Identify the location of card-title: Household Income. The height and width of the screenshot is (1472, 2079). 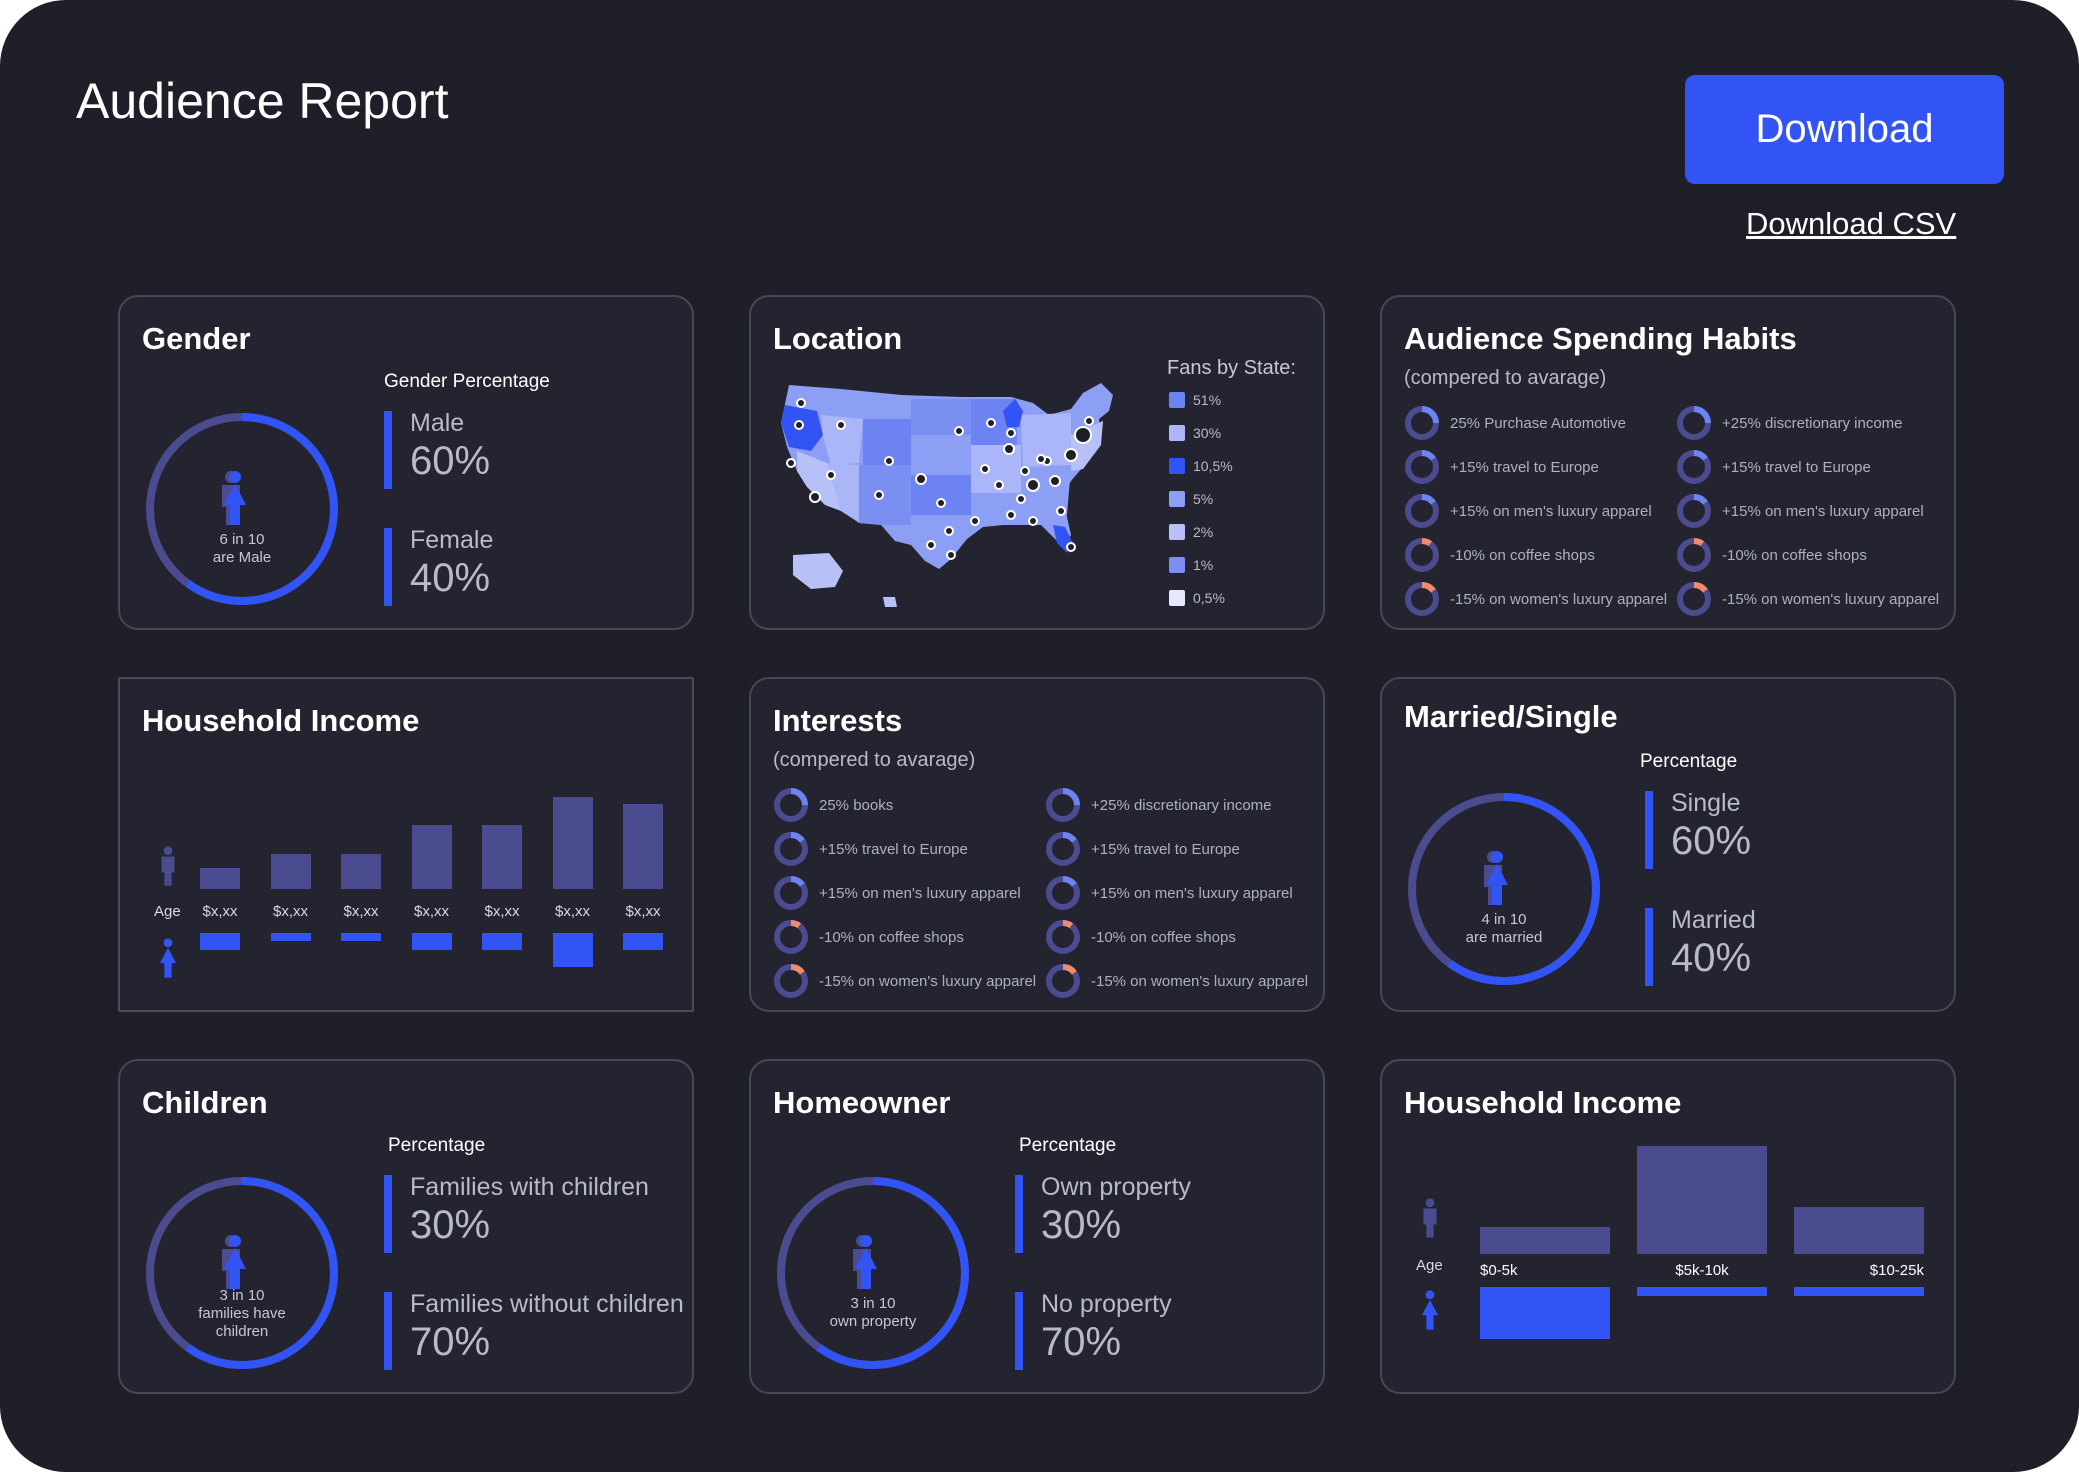
(281, 720).